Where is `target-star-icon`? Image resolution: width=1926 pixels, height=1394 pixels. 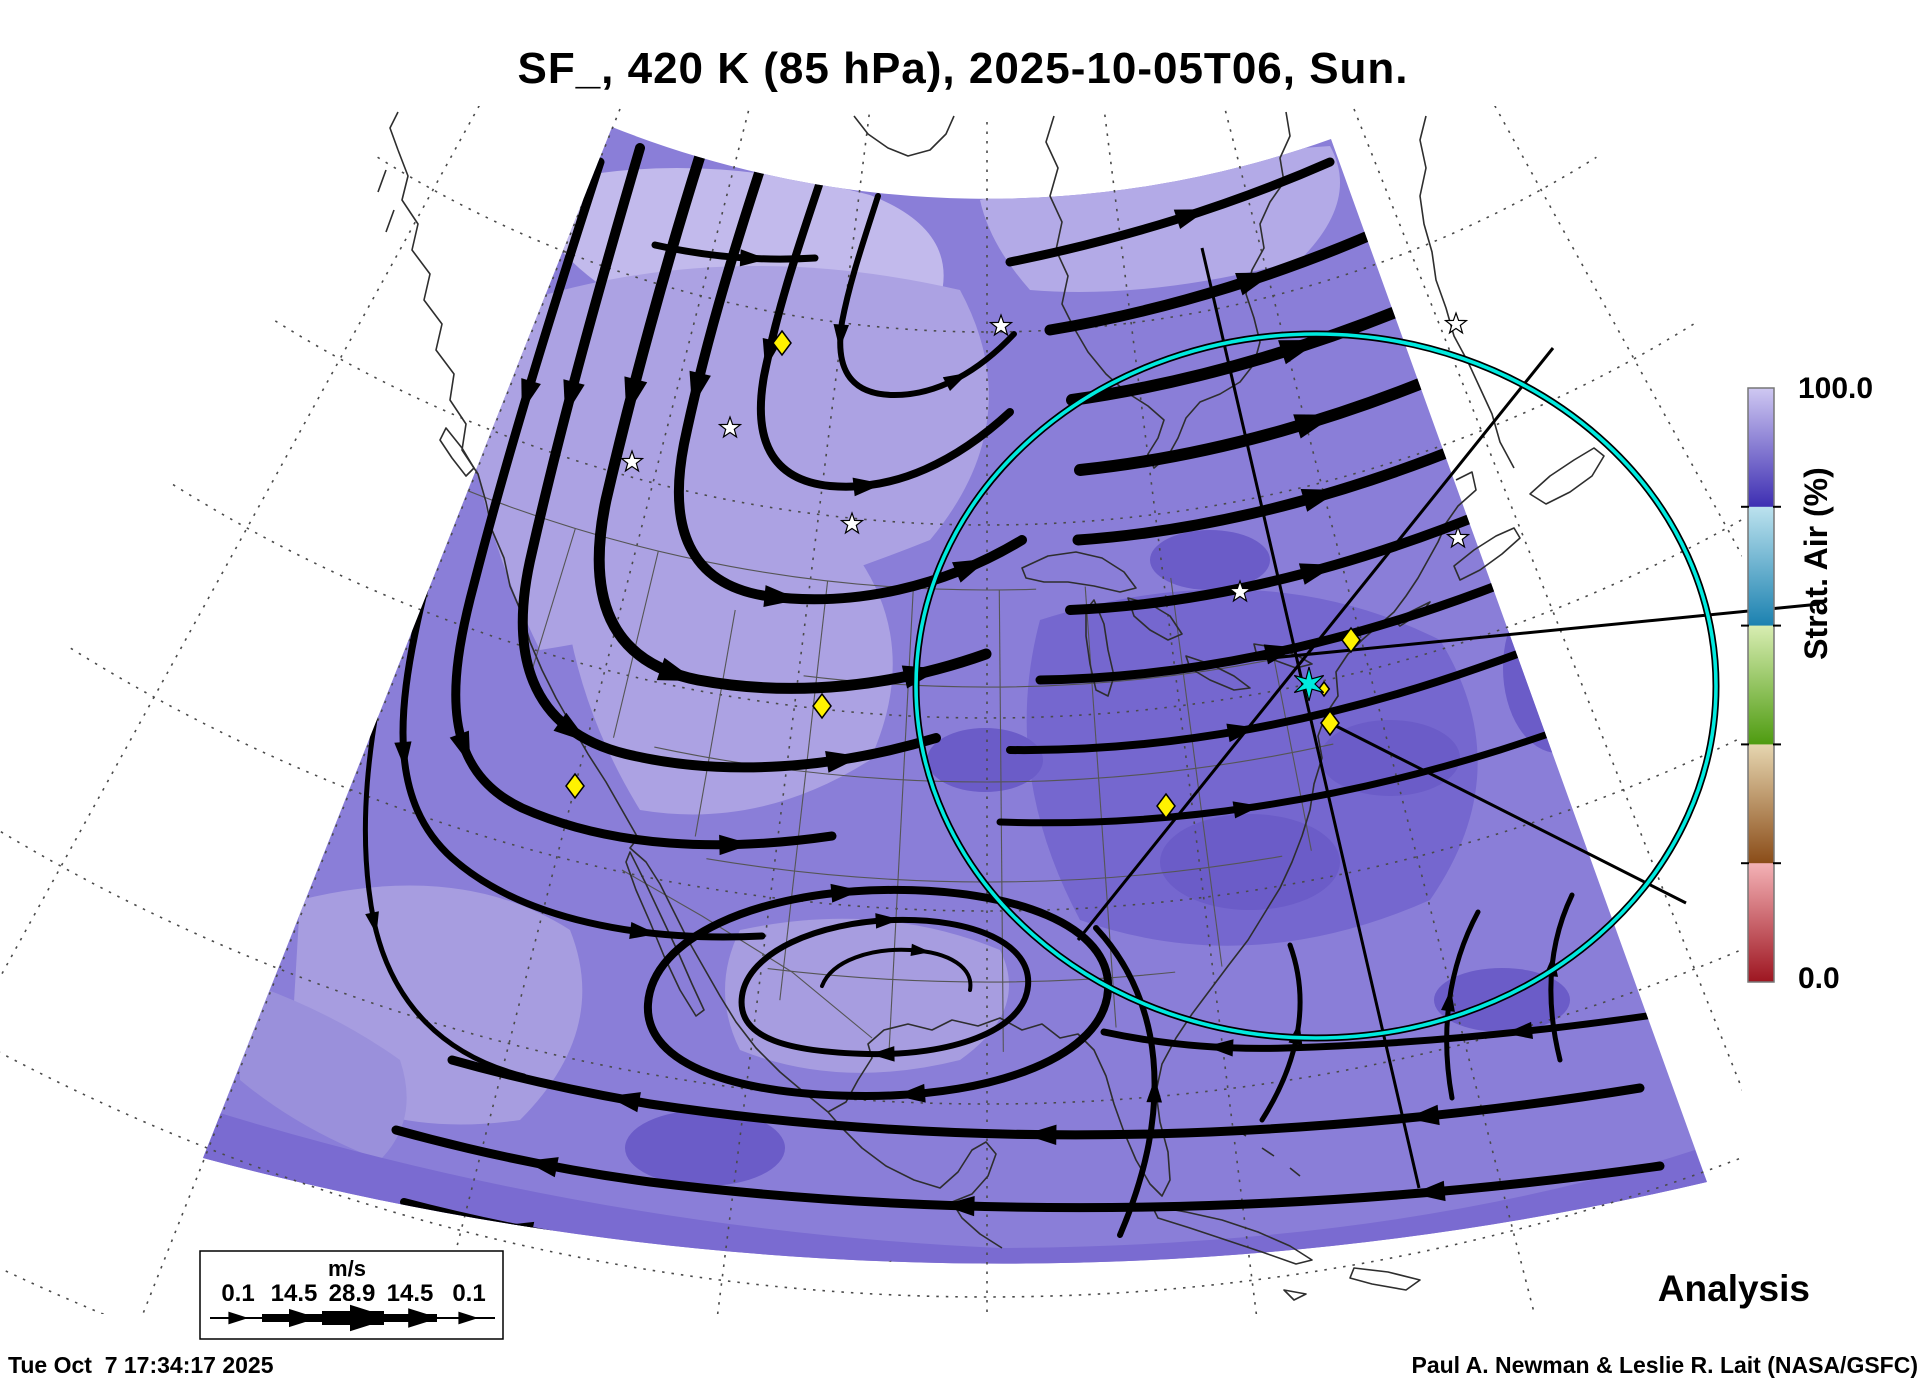
target-star-icon is located at coordinates (1309, 684).